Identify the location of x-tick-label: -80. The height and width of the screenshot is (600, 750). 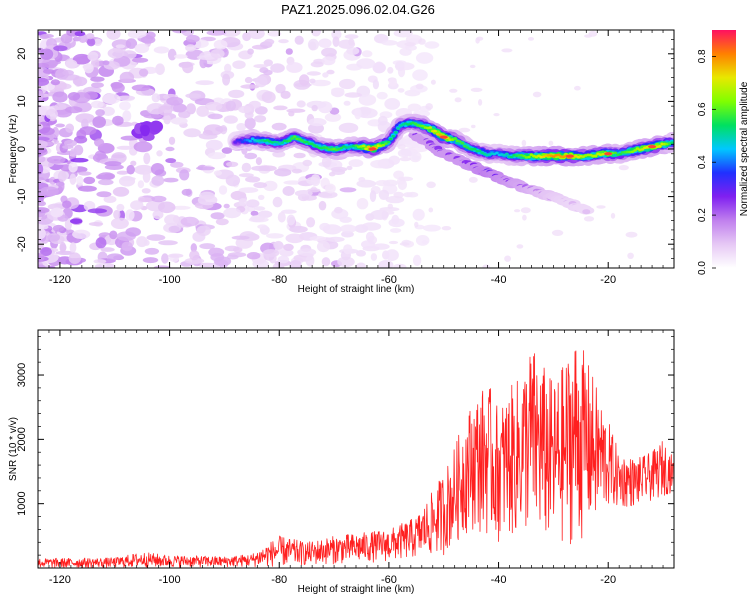
(279, 580).